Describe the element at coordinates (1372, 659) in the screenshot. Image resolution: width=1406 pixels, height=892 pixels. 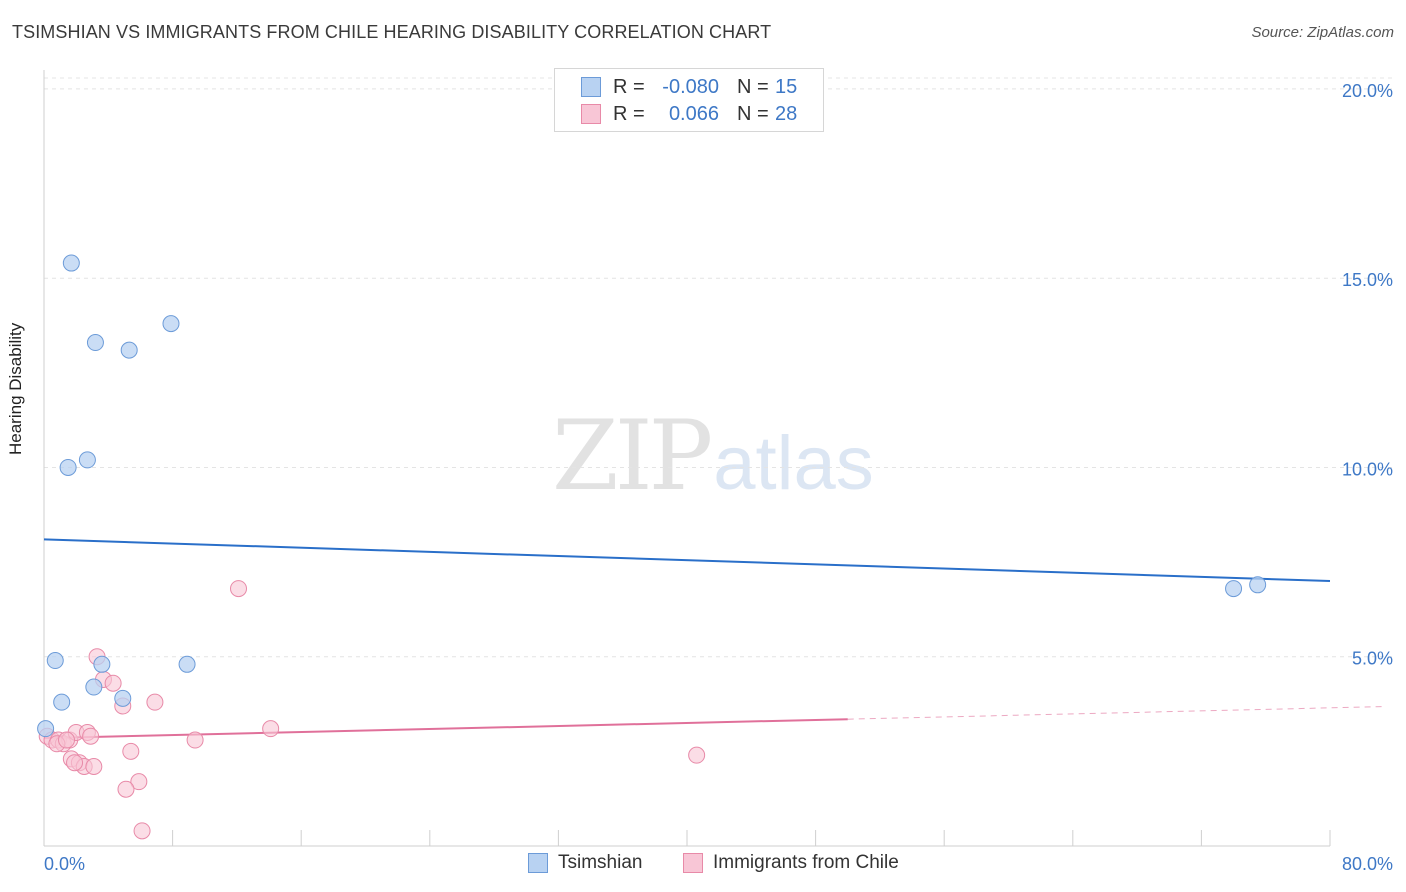
I see `y-tick-label: 5.0%` at that location.